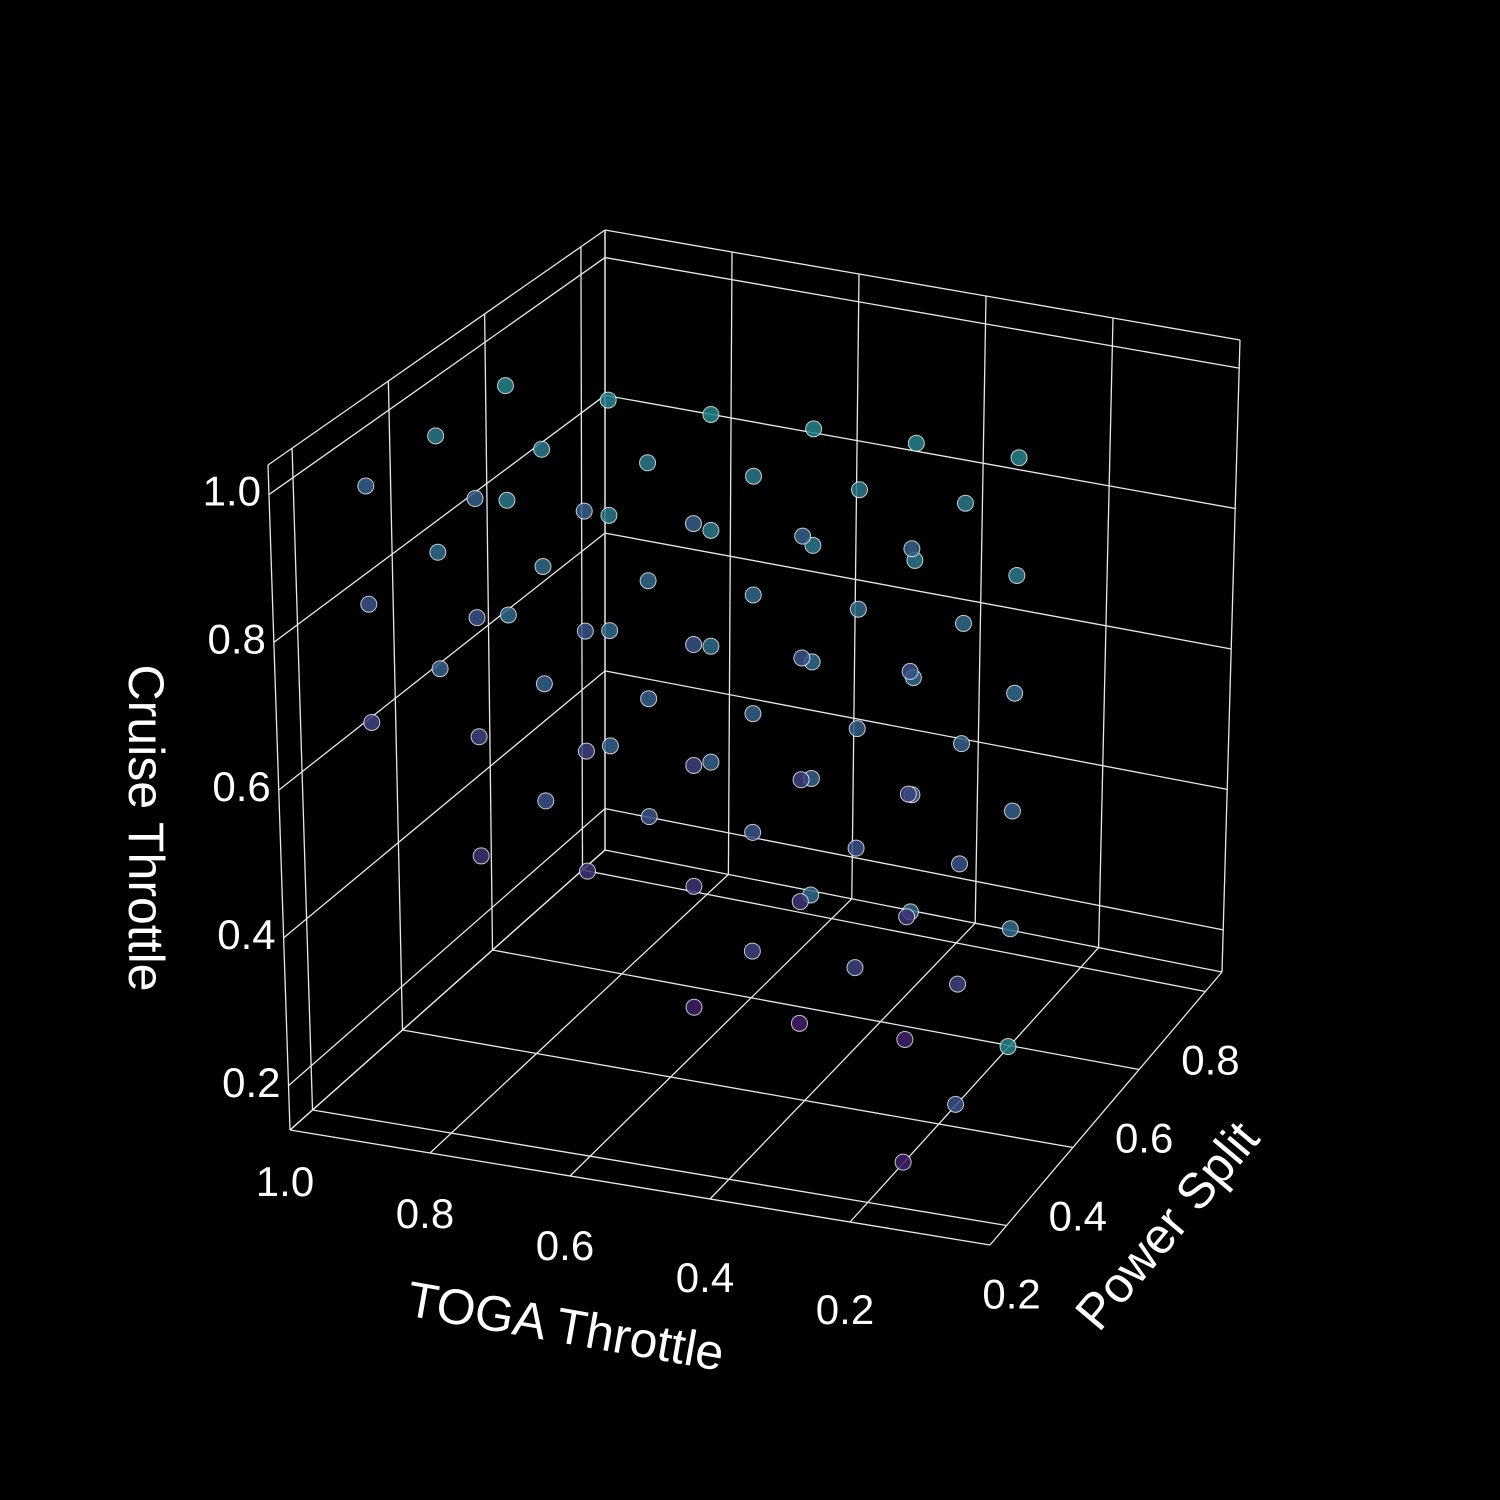 The image size is (1500, 1500). I want to click on x-tick-label: 1.0, so click(285, 1181).